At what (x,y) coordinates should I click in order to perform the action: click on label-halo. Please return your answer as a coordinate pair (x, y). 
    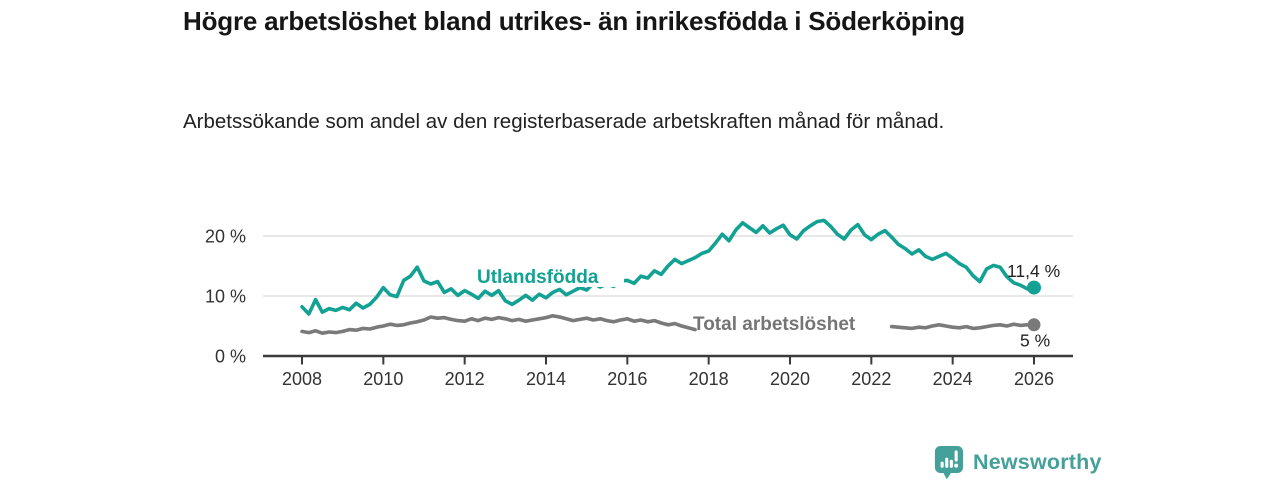
    Looking at the image, I should click on (548, 274).